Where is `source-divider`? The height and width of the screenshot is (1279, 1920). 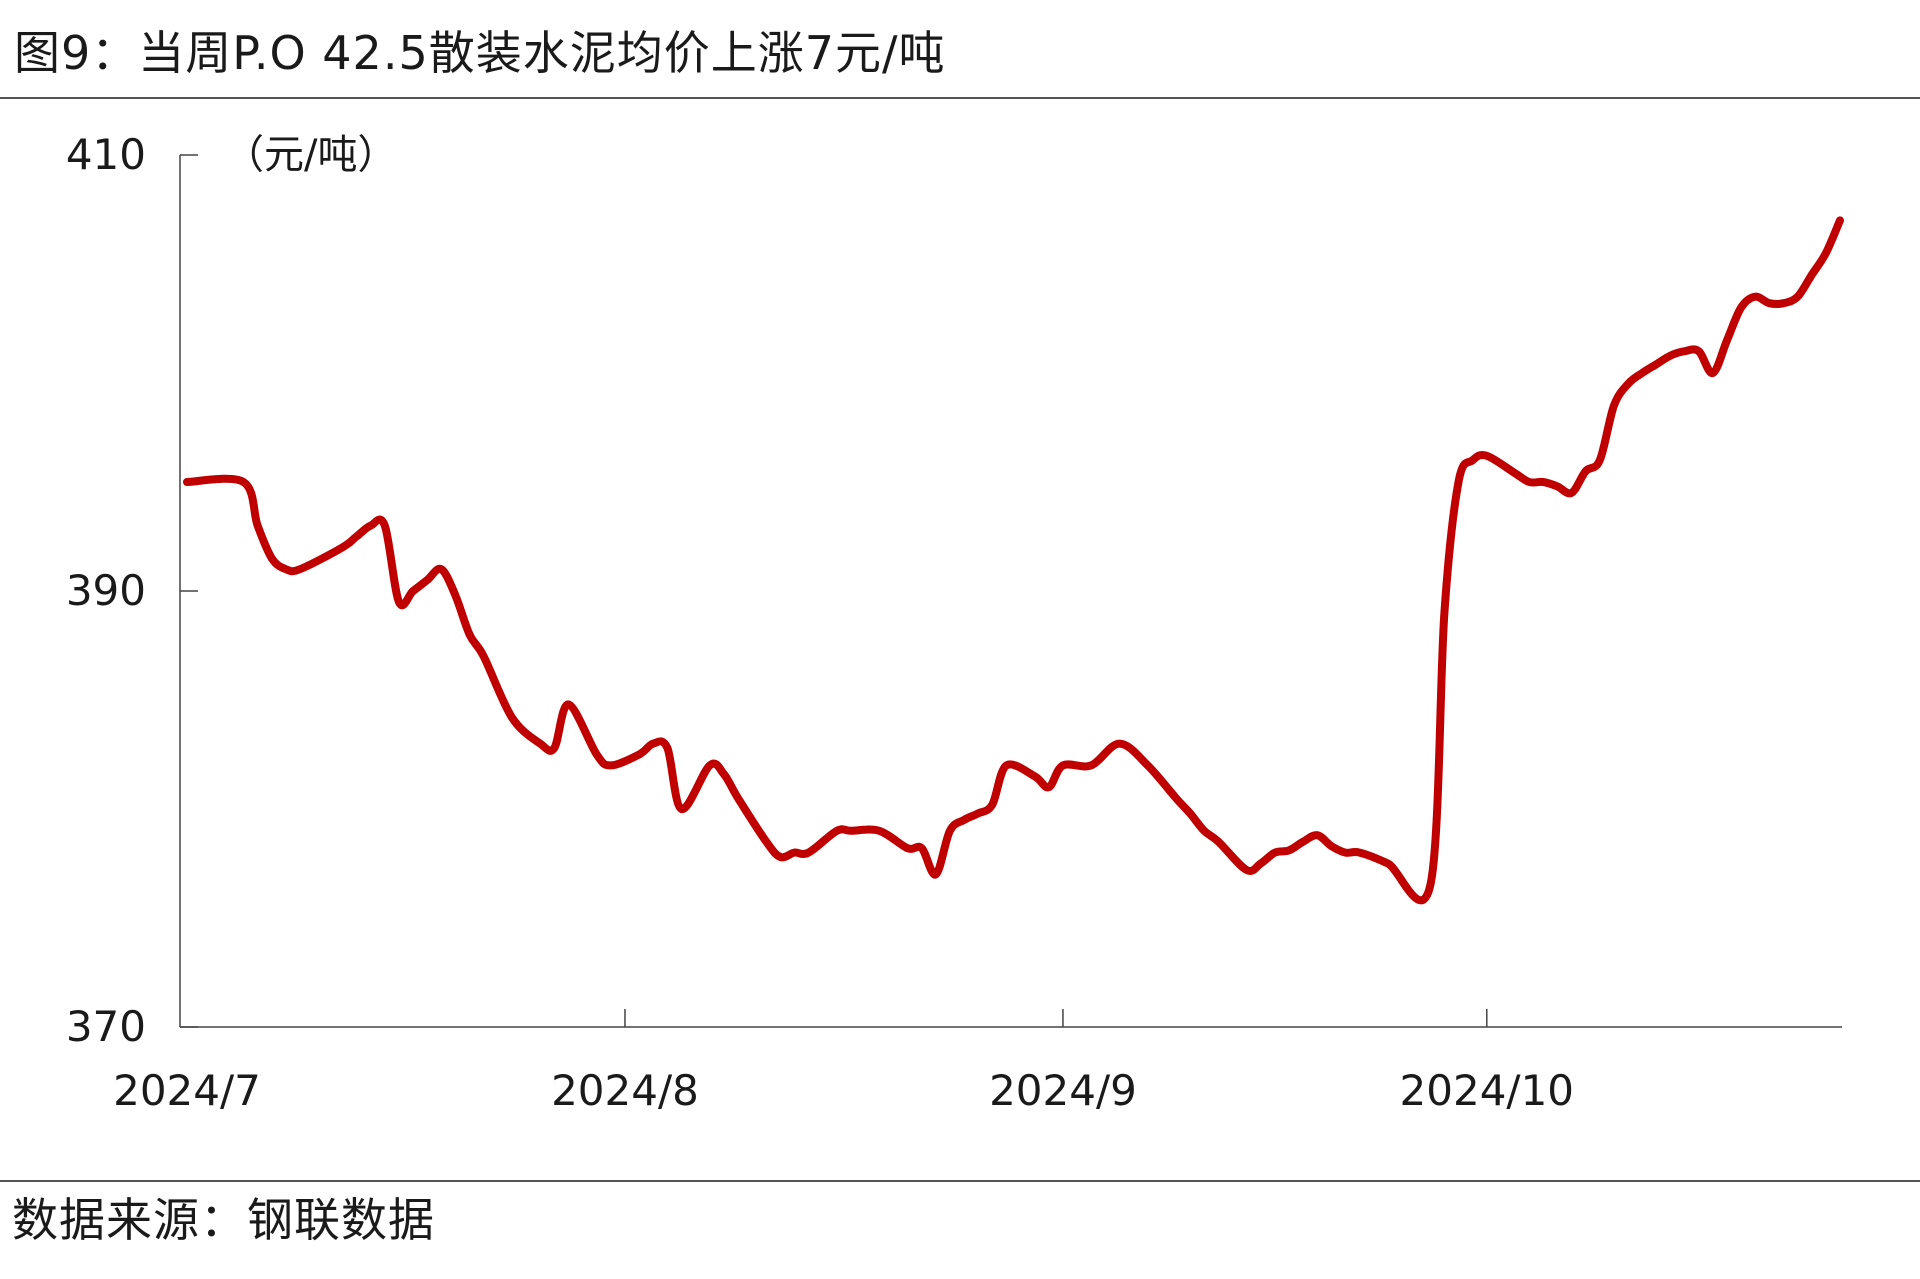 source-divider is located at coordinates (960, 1181).